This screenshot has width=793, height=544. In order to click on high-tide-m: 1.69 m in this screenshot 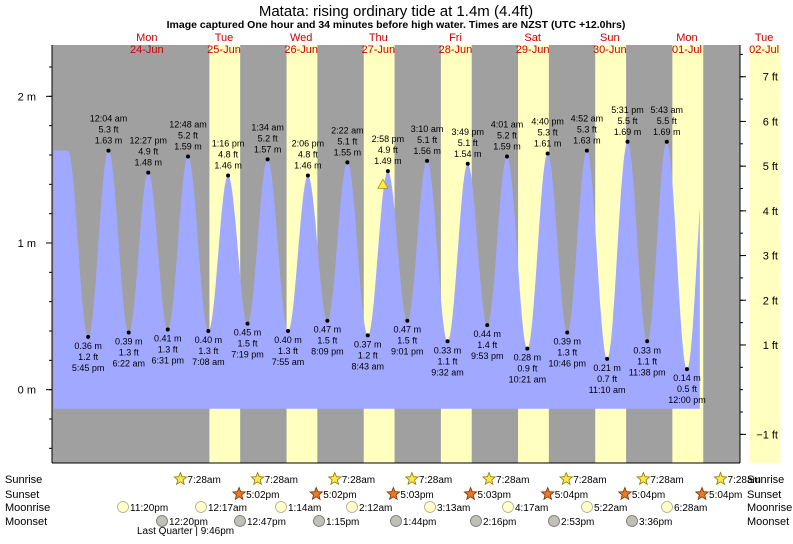, I will do `click(628, 132)`.